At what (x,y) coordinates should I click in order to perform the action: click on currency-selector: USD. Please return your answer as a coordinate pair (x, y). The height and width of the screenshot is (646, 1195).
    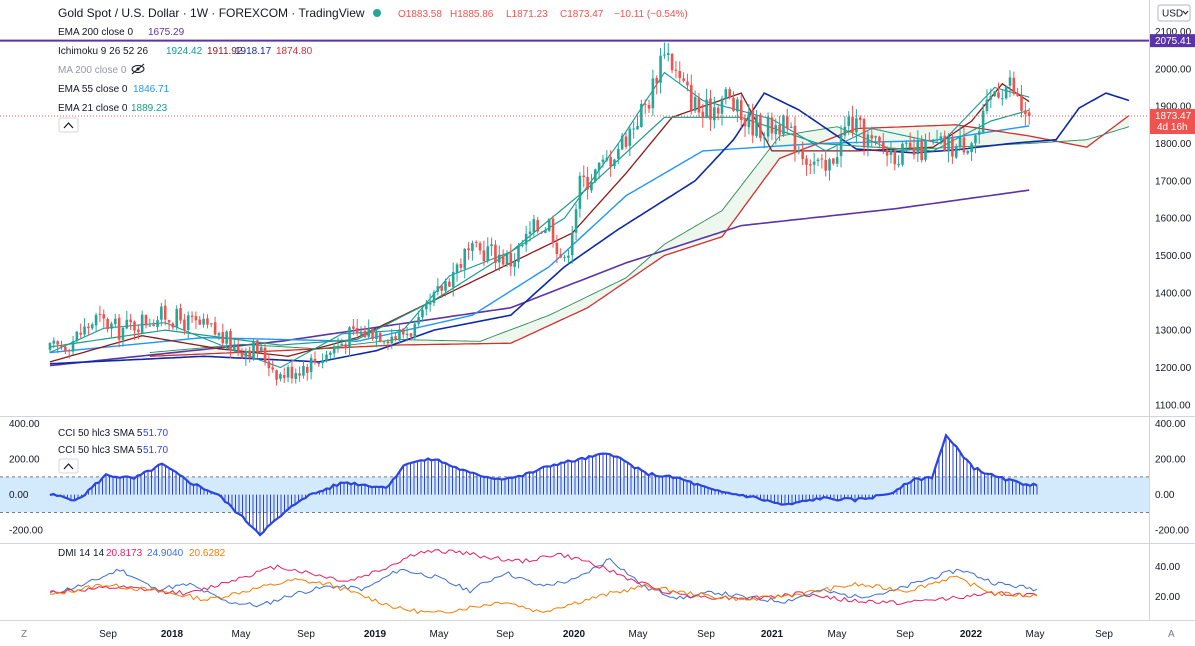
    Looking at the image, I should click on (1174, 13).